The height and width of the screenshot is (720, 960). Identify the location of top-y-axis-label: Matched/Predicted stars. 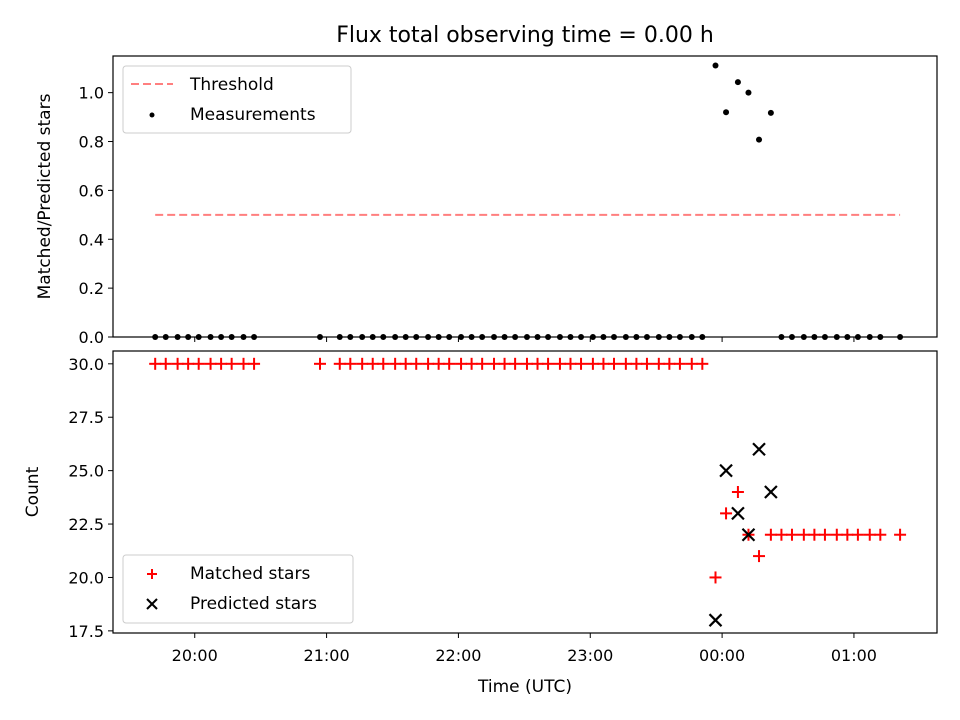
(45, 196).